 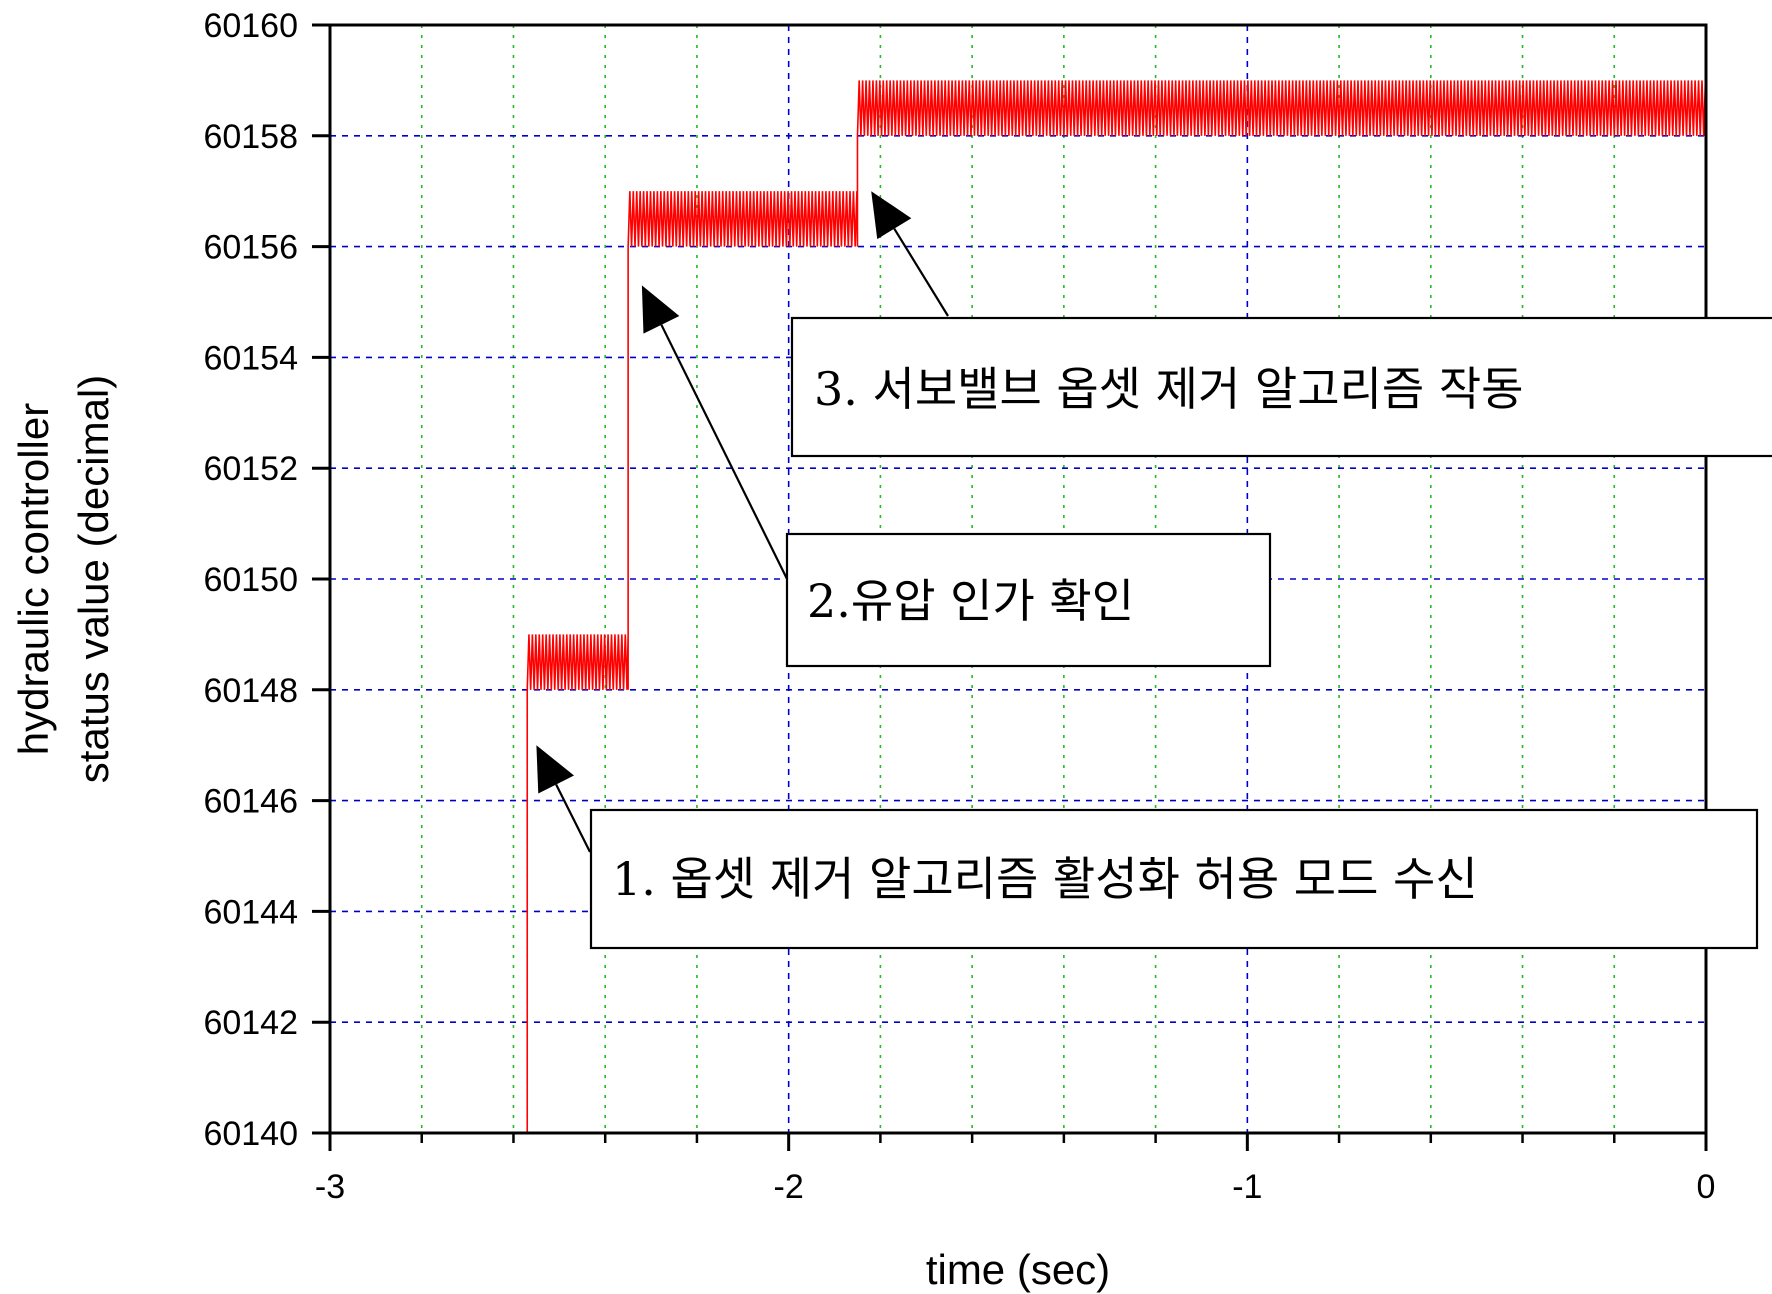 I want to click on y-tick-label: 60140, so click(x=250, y=1134).